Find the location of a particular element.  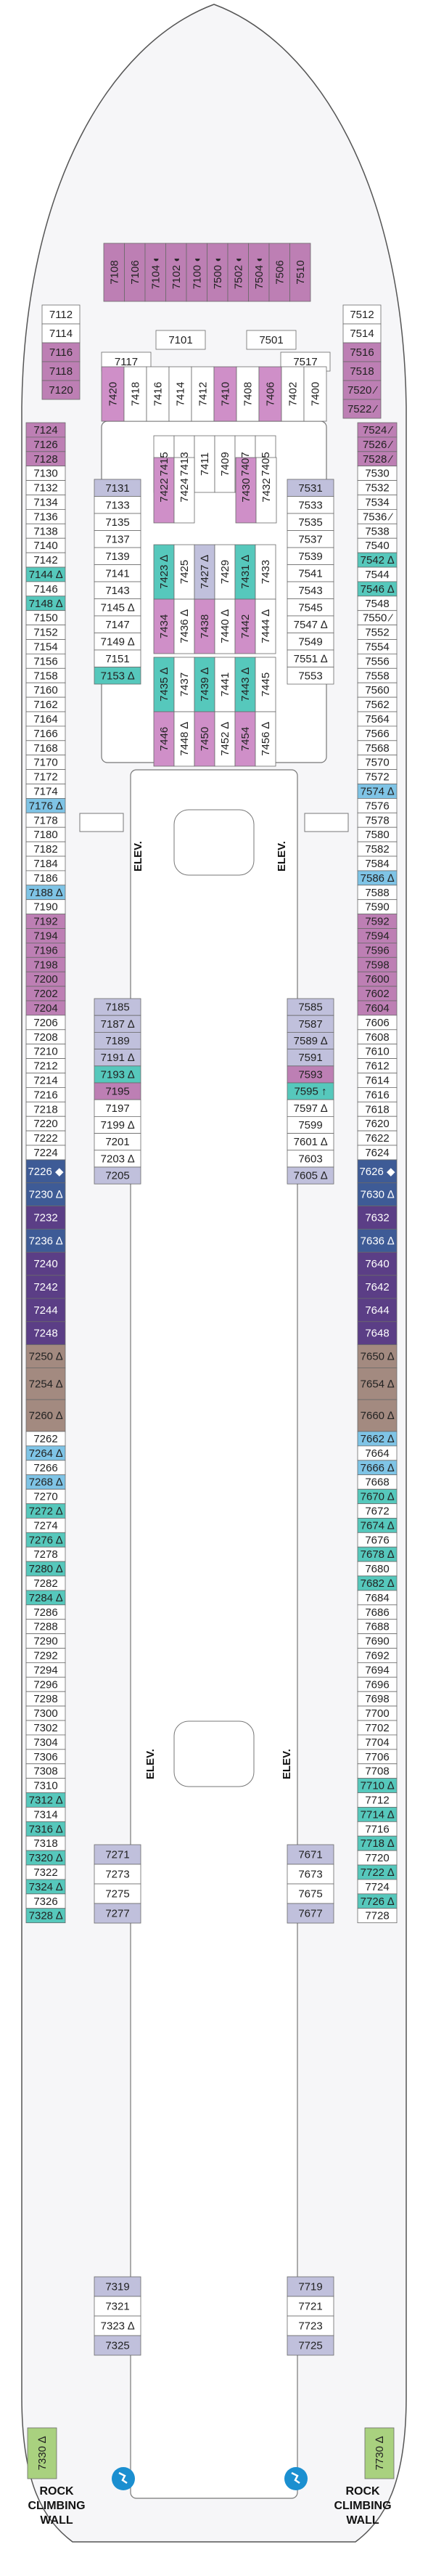

cabin-number: 7319 is located at coordinates (117, 2287).